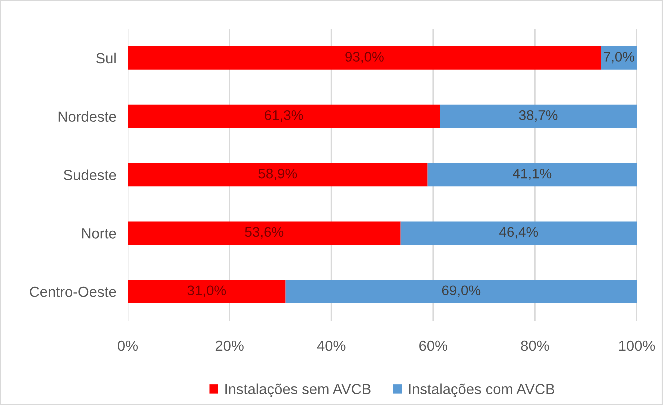  I want to click on y-tick-label: Sudeste, so click(90, 175).